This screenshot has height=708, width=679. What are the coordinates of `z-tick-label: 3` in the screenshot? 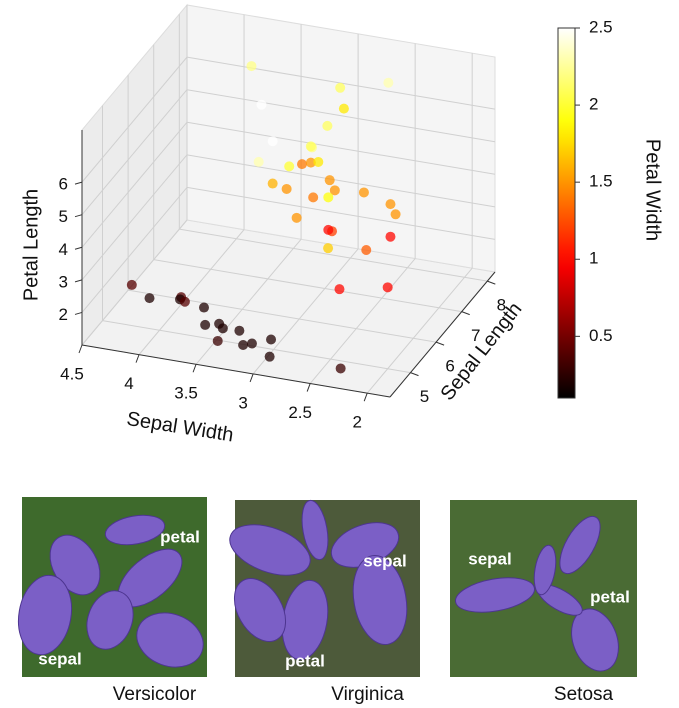 It's located at (63, 281).